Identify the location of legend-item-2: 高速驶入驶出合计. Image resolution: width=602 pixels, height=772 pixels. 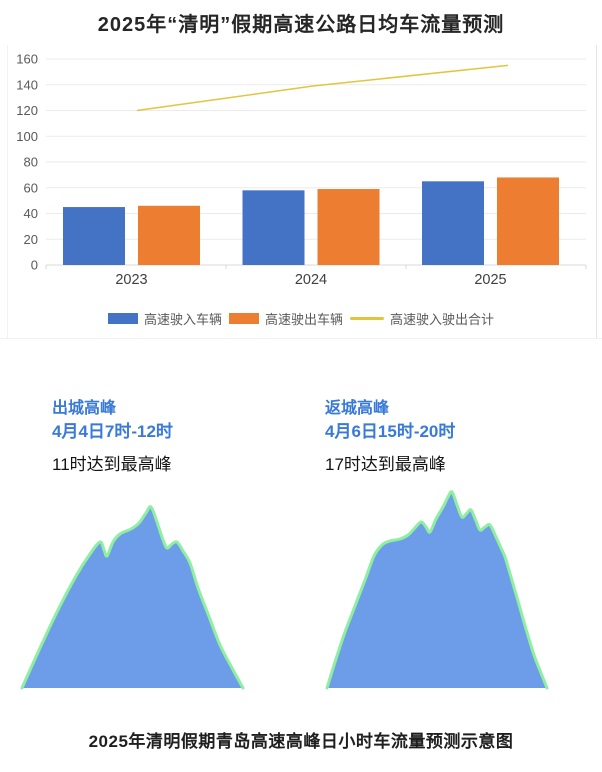
(422, 318).